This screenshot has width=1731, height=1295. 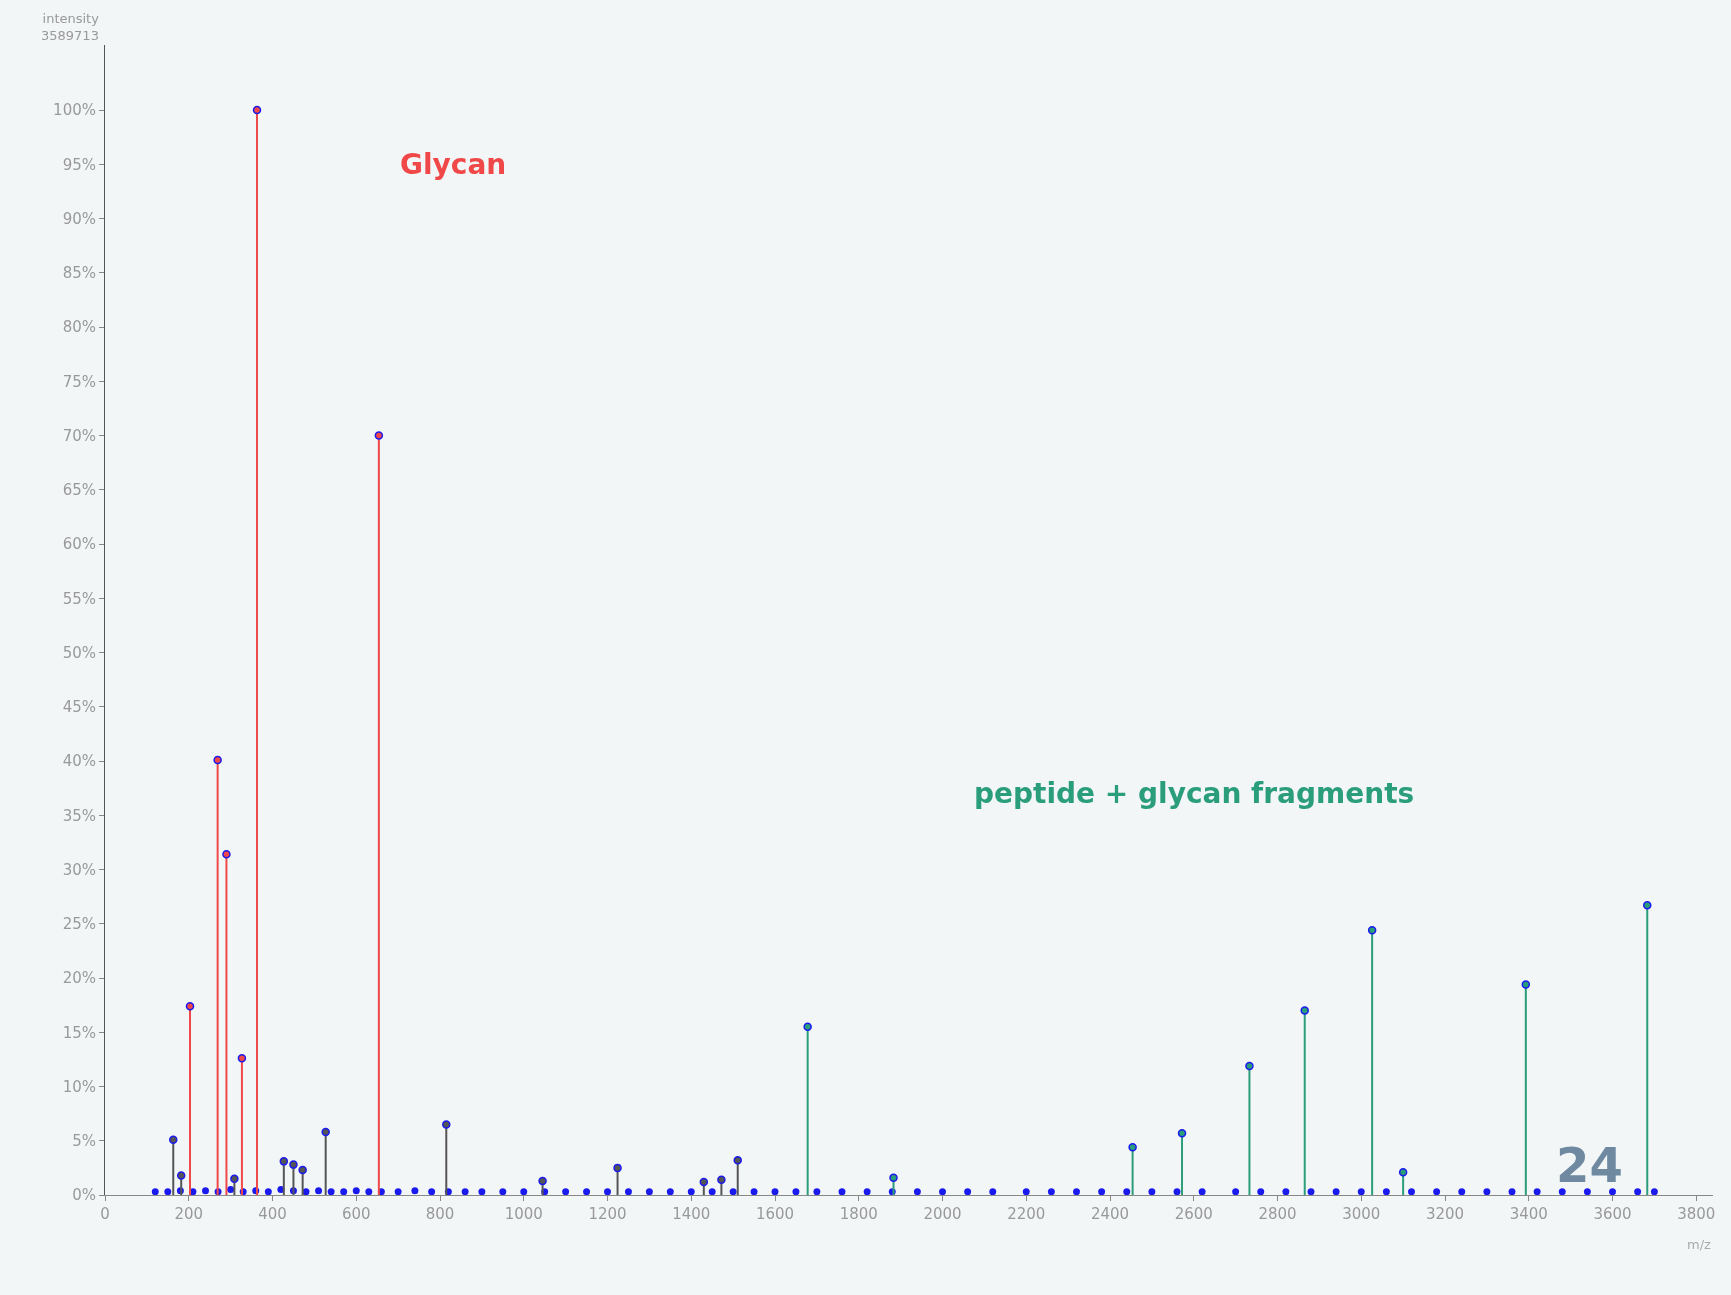 I want to click on x-tick-label: 3000, so click(x=1361, y=1214).